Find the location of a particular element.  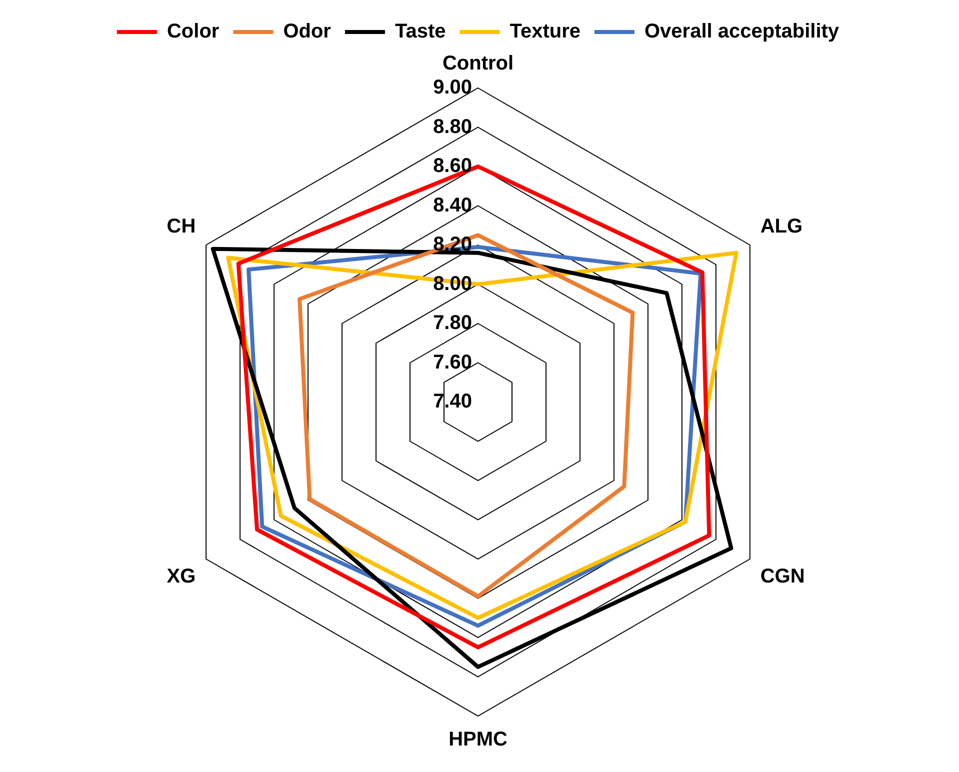

y-tick-label: 9.00 is located at coordinates (452, 87).